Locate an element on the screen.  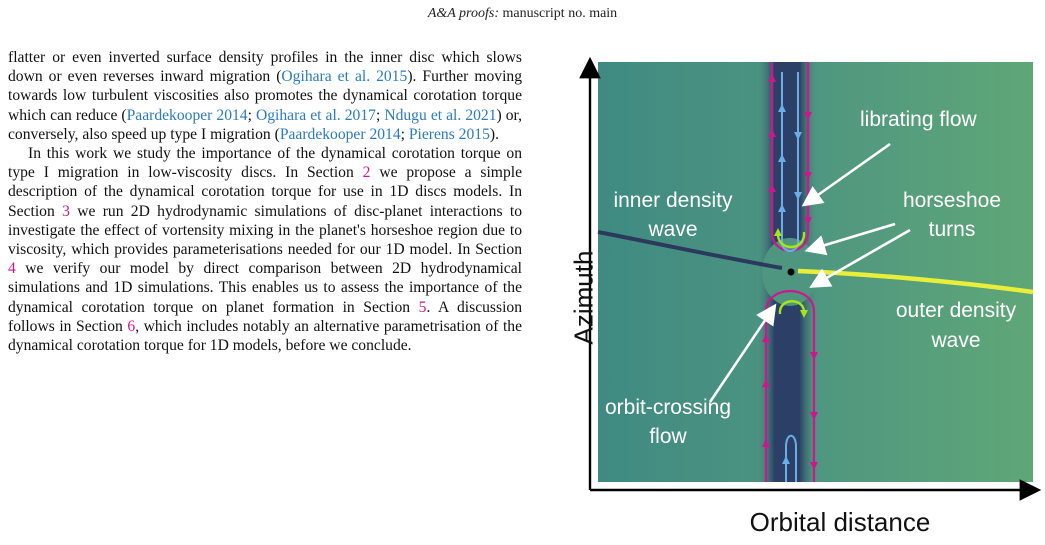
label-horseshoe-turns-line2: turns is located at coordinates (952, 229).